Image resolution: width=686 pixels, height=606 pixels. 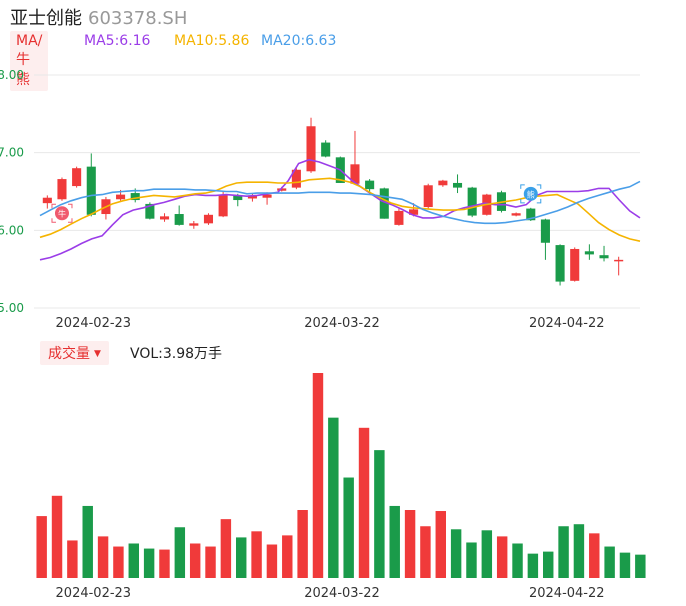 What do you see at coordinates (212, 41) in the screenshot?
I see `ma10-legend: MA10:5.86` at bounding box center [212, 41].